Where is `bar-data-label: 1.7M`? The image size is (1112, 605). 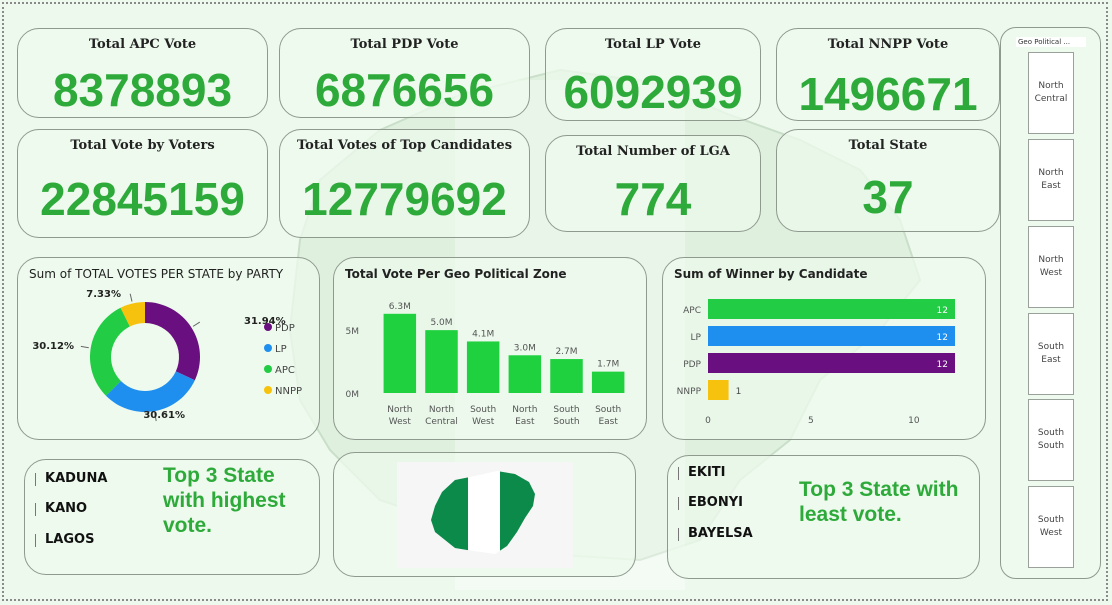 bar-data-label: 1.7M is located at coordinates (608, 365).